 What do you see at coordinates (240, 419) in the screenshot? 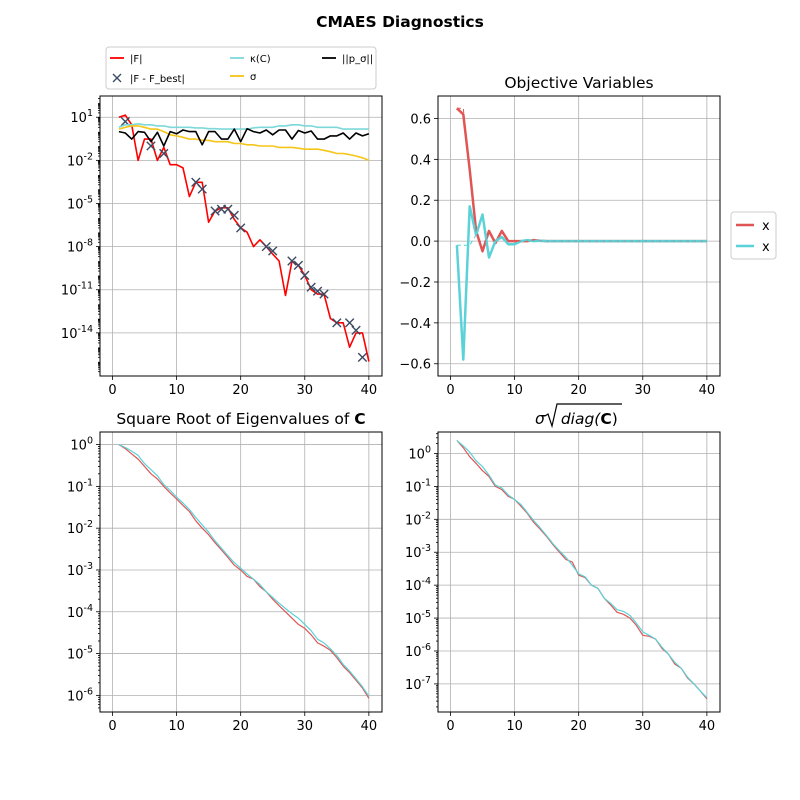
I see `subplot-title-eigen: Square Root of Eigenvalues of C` at bounding box center [240, 419].